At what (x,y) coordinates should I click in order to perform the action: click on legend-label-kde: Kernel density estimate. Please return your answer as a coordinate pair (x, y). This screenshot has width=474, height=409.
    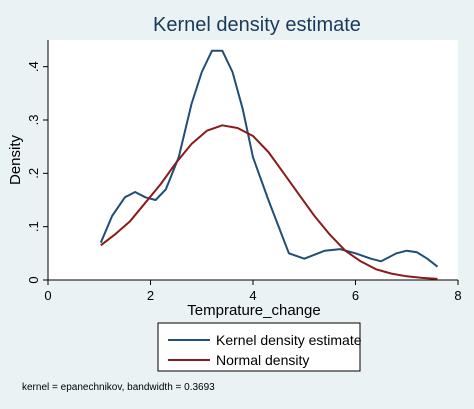
    Looking at the image, I should click on (289, 340).